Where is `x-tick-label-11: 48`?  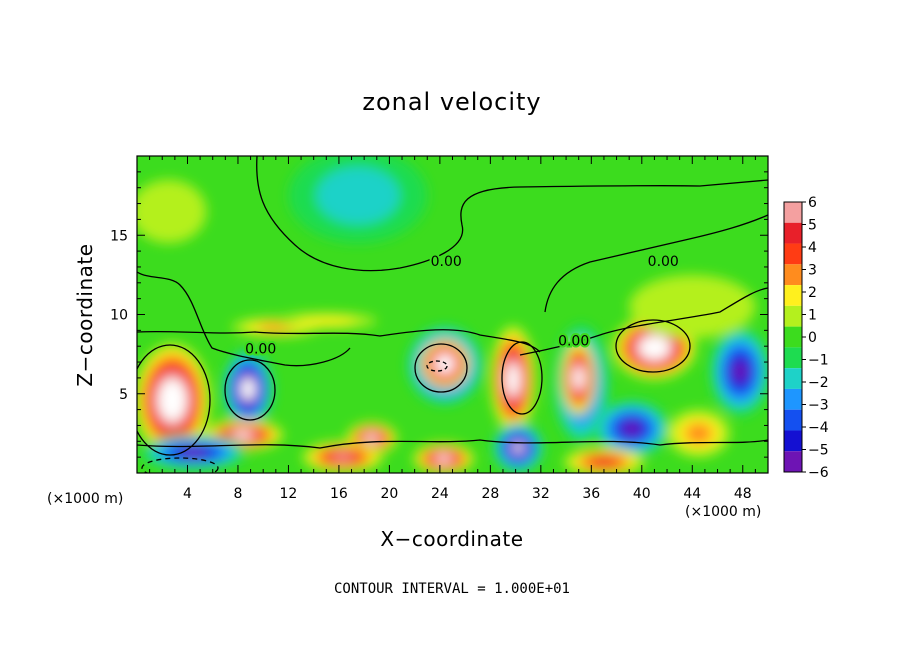
x-tick-label-11: 48 is located at coordinates (743, 494).